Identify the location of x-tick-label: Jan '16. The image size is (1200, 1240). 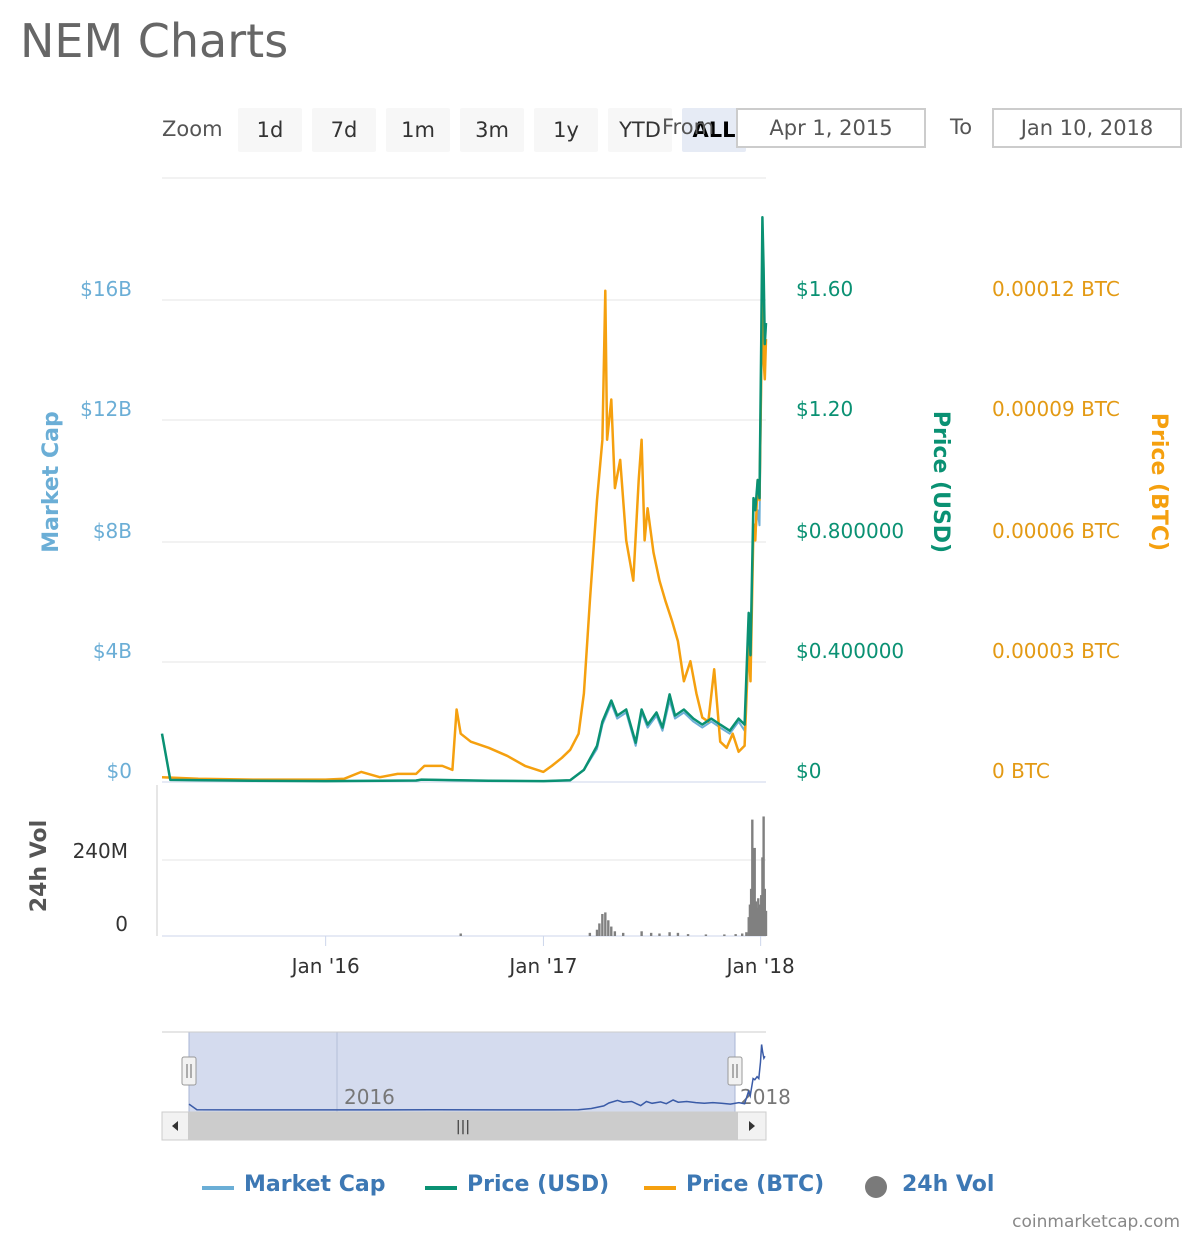
(325, 966).